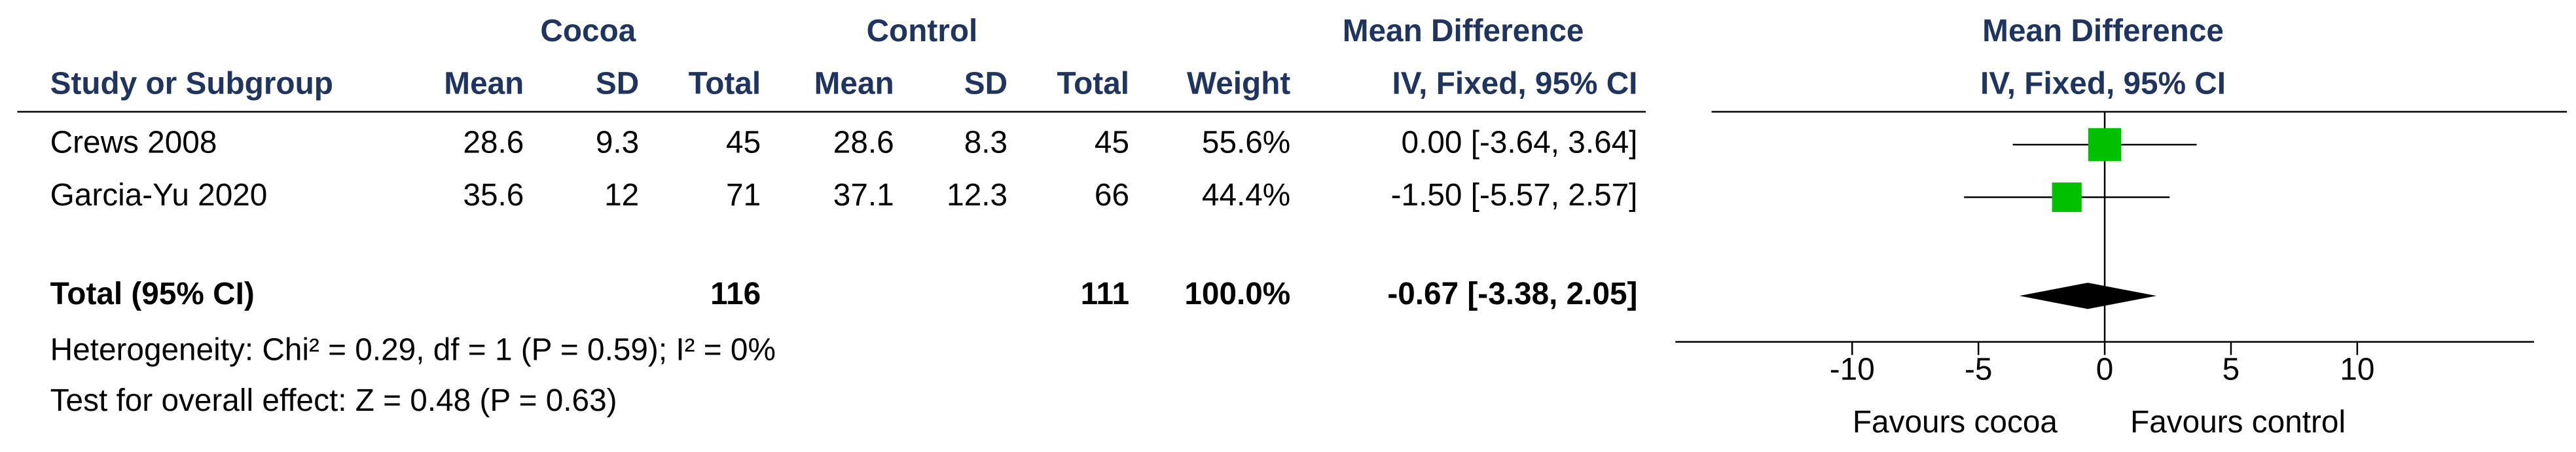  What do you see at coordinates (588, 31) in the screenshot?
I see `group-header: Cocoa` at bounding box center [588, 31].